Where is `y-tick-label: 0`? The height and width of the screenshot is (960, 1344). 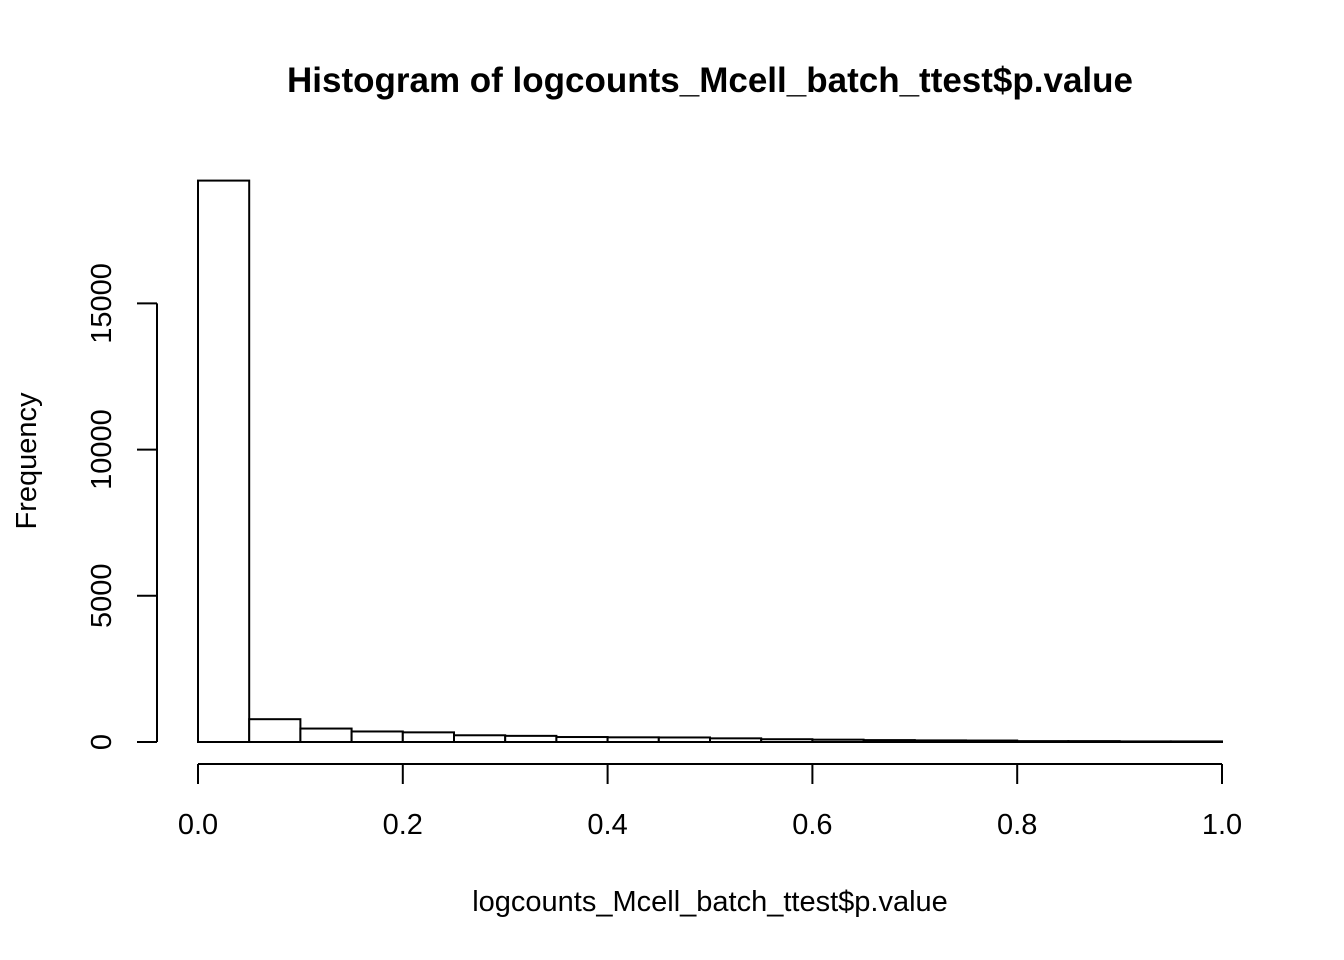 y-tick-label: 0 is located at coordinates (102, 742).